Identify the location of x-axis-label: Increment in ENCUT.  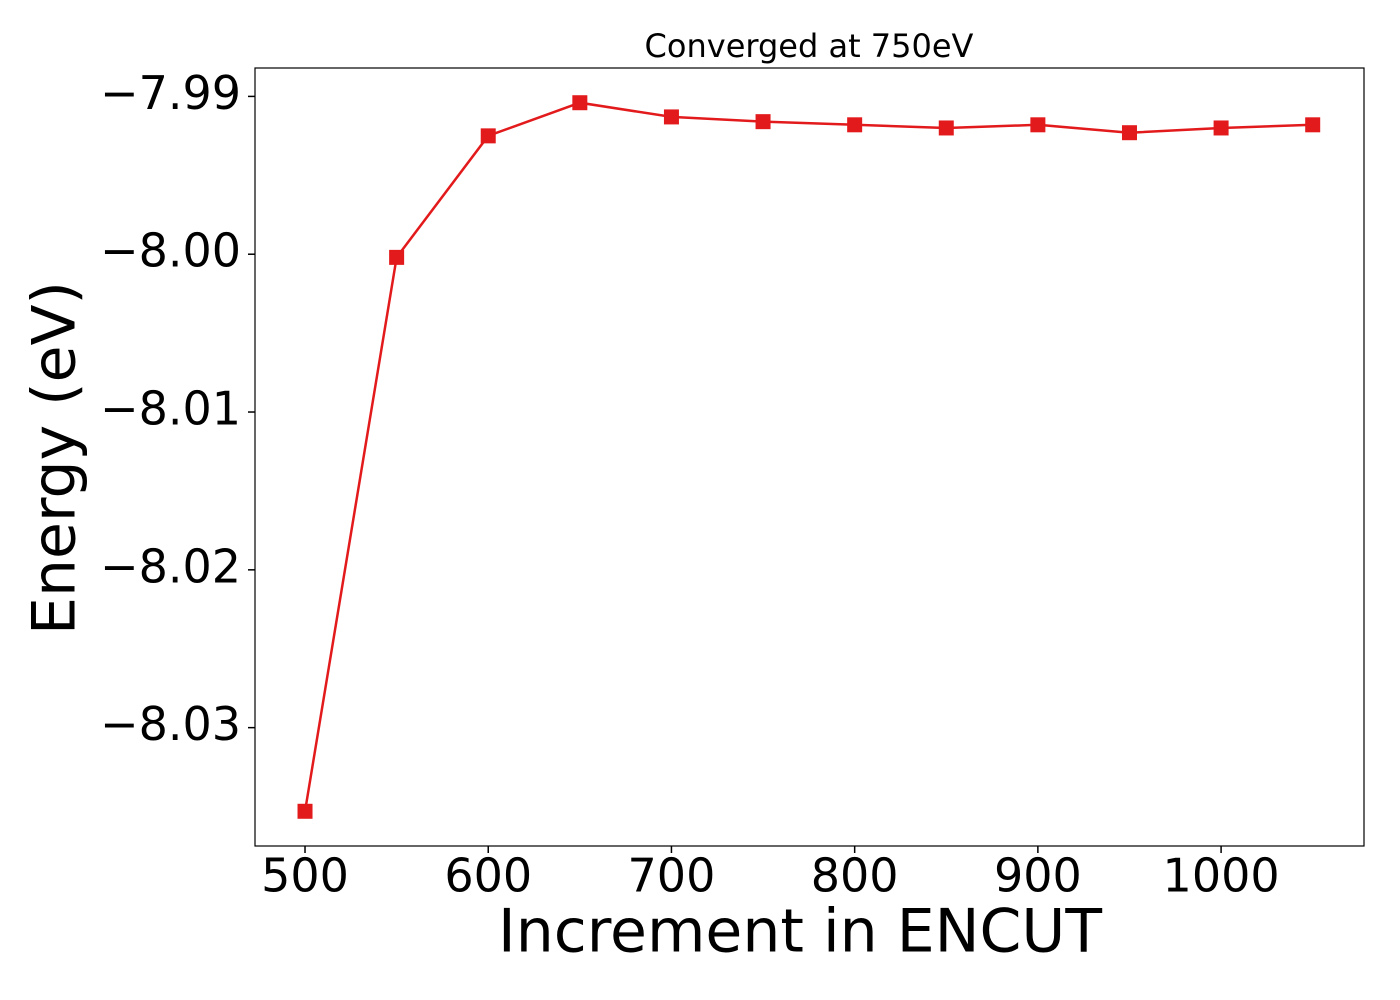
(800, 932).